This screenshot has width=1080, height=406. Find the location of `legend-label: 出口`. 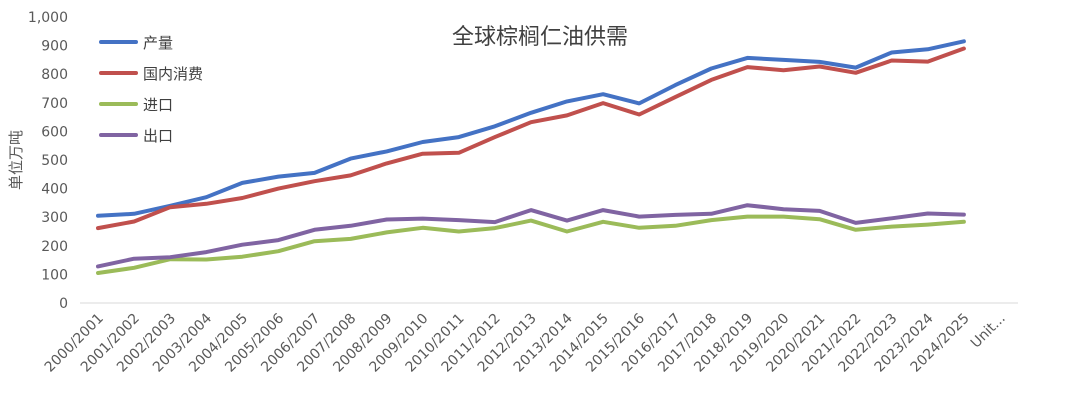

legend-label: 出口 is located at coordinates (158, 136).